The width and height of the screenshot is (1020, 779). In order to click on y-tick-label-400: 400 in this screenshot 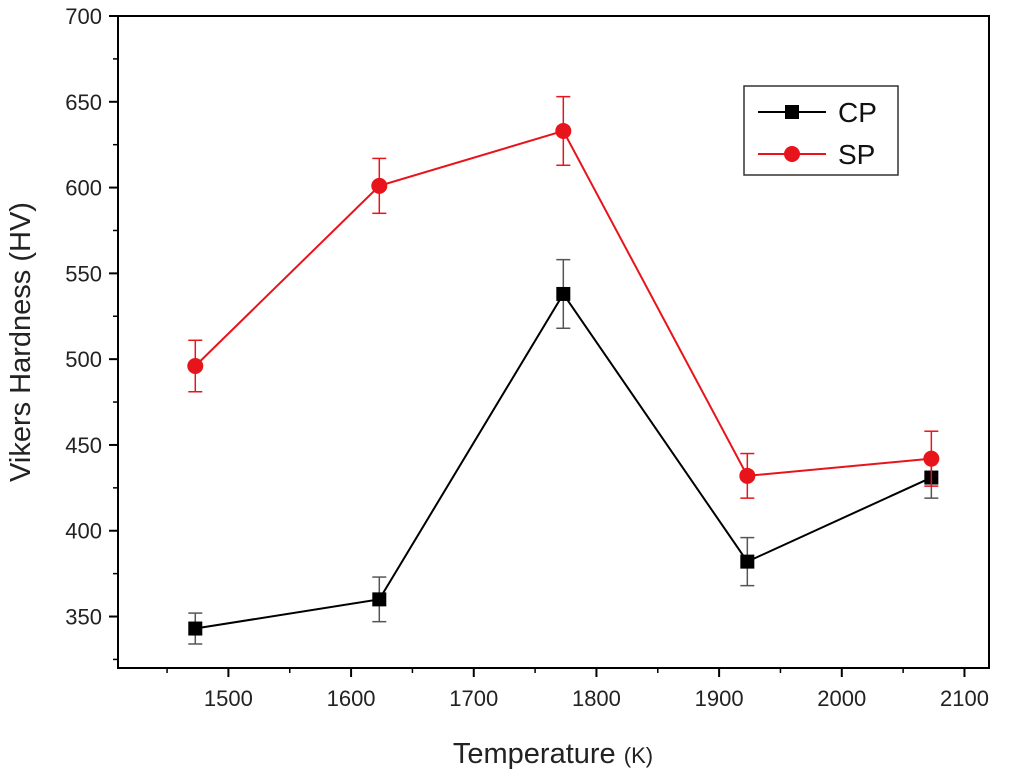, I will do `click(83, 531)`.